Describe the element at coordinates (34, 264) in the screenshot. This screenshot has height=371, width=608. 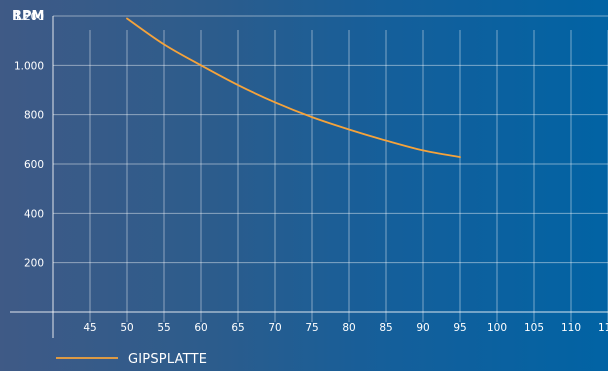
I see `y-tick-label-200: 200` at that location.